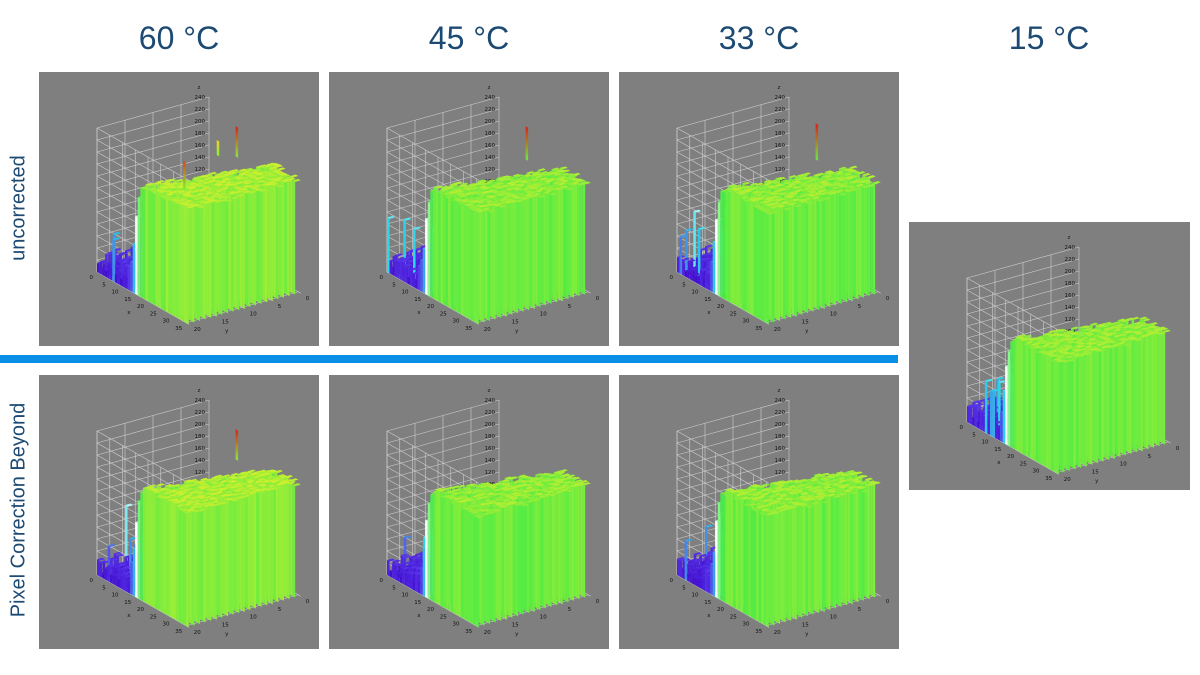 The width and height of the screenshot is (1200, 675). What do you see at coordinates (218, 148) in the screenshot?
I see `spike-mark` at bounding box center [218, 148].